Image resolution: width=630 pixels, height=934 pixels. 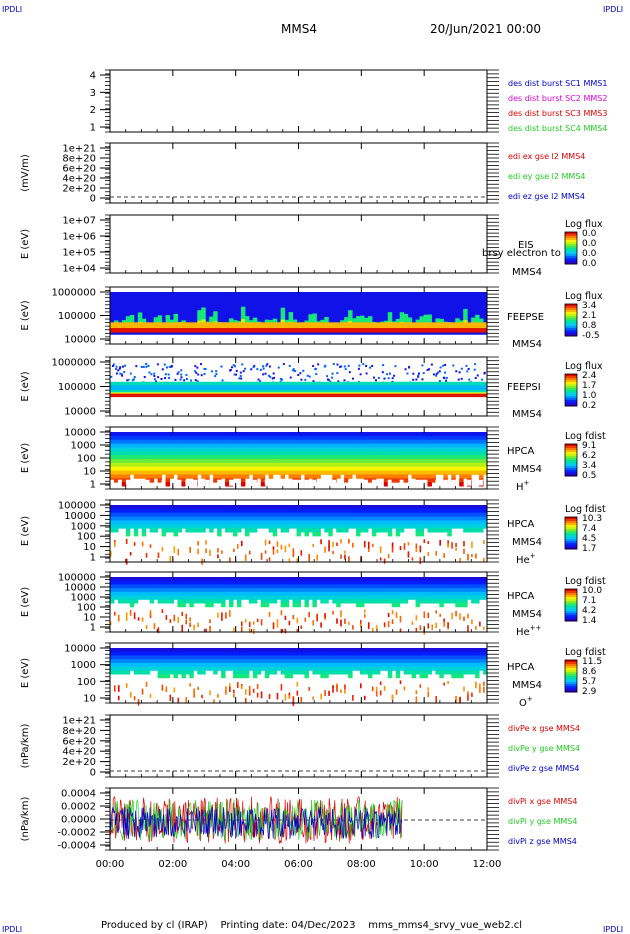 I want to click on legend-entry: divPe y gse MMS4, so click(x=544, y=748).